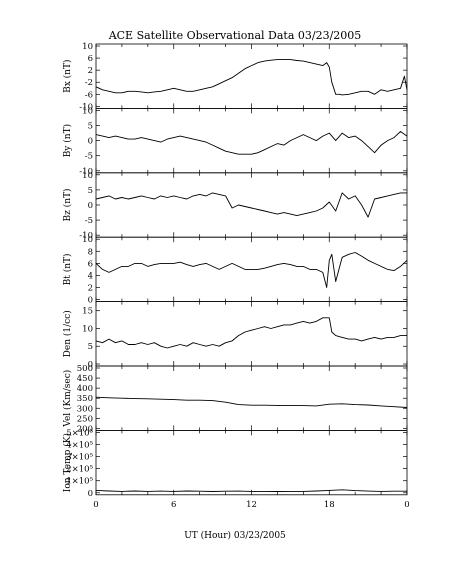 This screenshot has height=566, width=453. Describe the element at coordinates (251, 491) in the screenshot. I see `series-line-ion-temp` at that location.